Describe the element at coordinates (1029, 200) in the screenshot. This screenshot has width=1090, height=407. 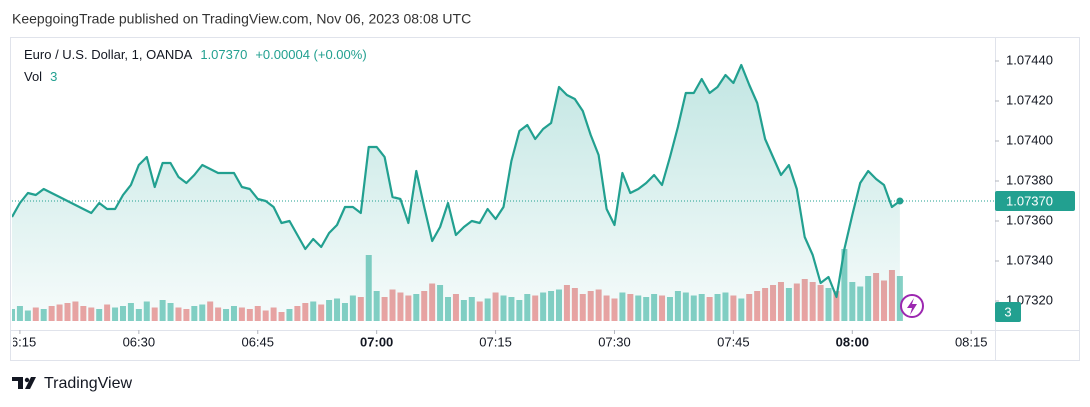
I see `price-tag-label: 1.07370` at that location.